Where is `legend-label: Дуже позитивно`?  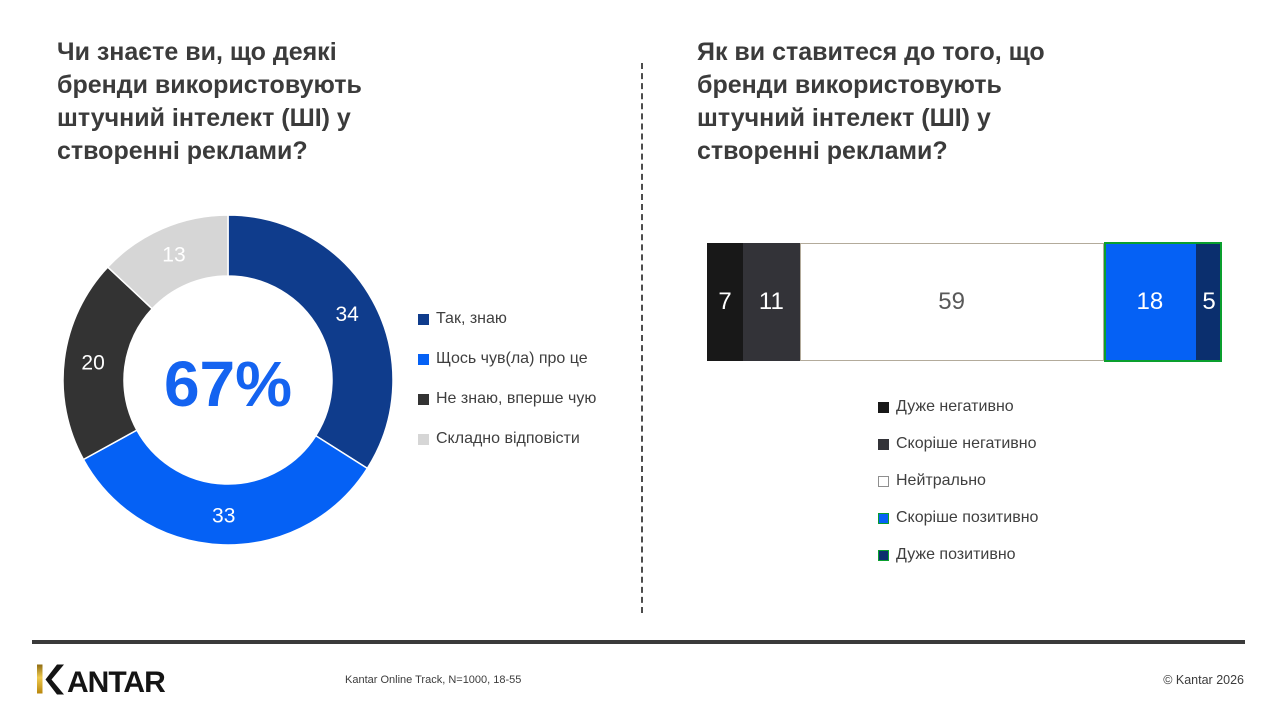
legend-label: Дуже позитивно is located at coordinates (956, 554).